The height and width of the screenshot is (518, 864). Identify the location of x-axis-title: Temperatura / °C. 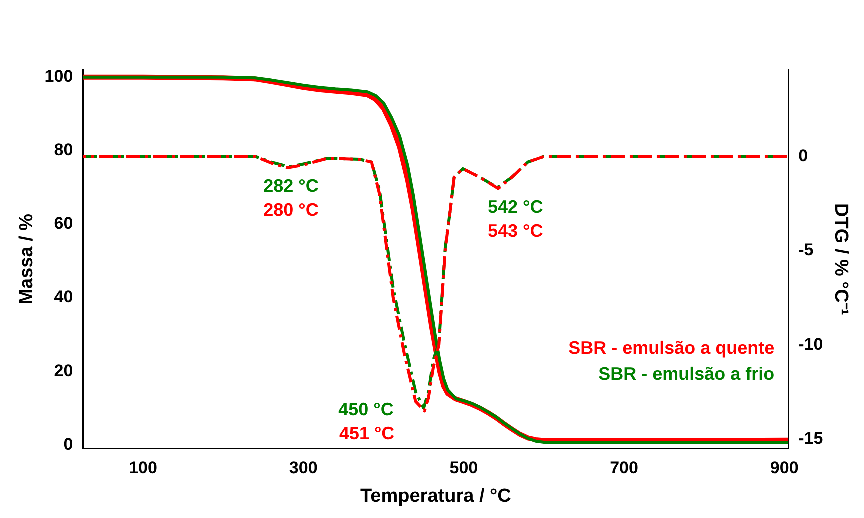
(436, 496).